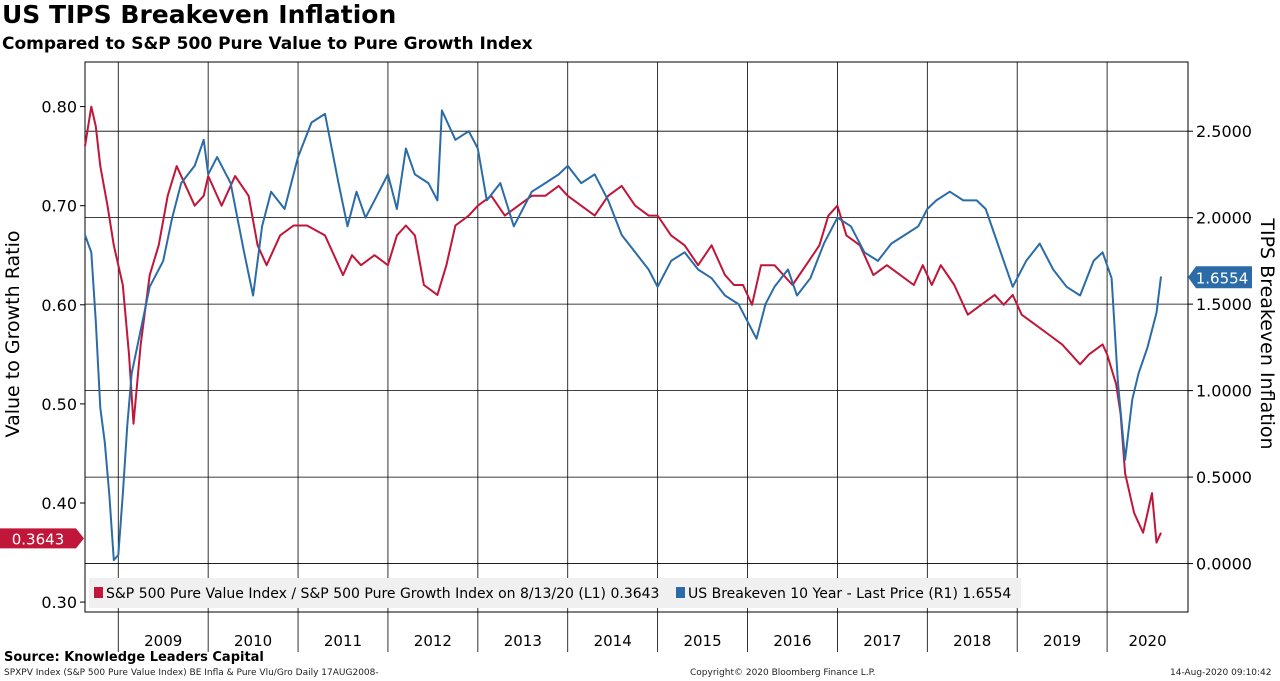 This screenshot has width=1280, height=681. What do you see at coordinates (1224, 131) in the screenshot?
I see `y-right-tick-label: 2.5000` at bounding box center [1224, 131].